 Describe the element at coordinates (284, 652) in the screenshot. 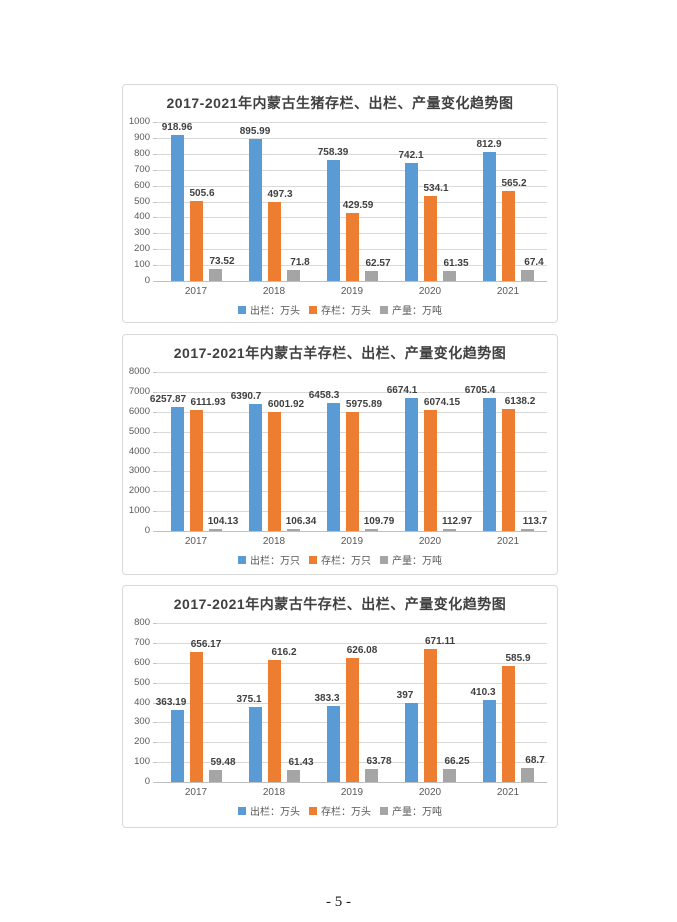

I see `bar-value-label: 616.2` at that location.